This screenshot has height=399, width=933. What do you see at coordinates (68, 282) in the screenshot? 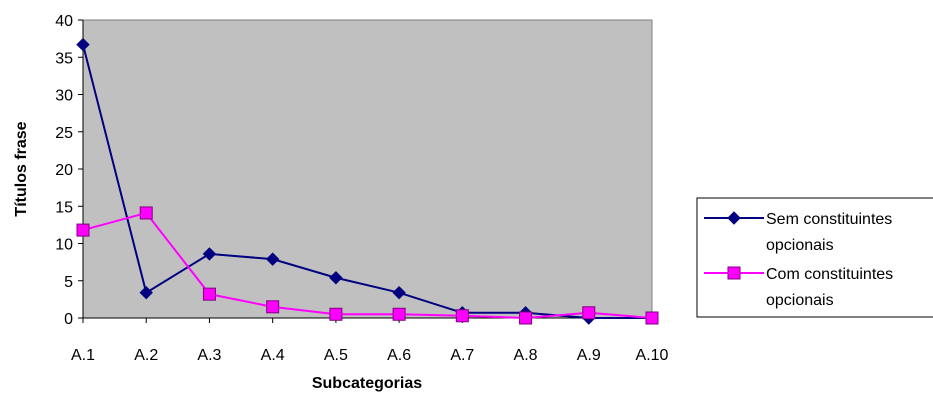
I see `y-tick-label: 5` at bounding box center [68, 282].